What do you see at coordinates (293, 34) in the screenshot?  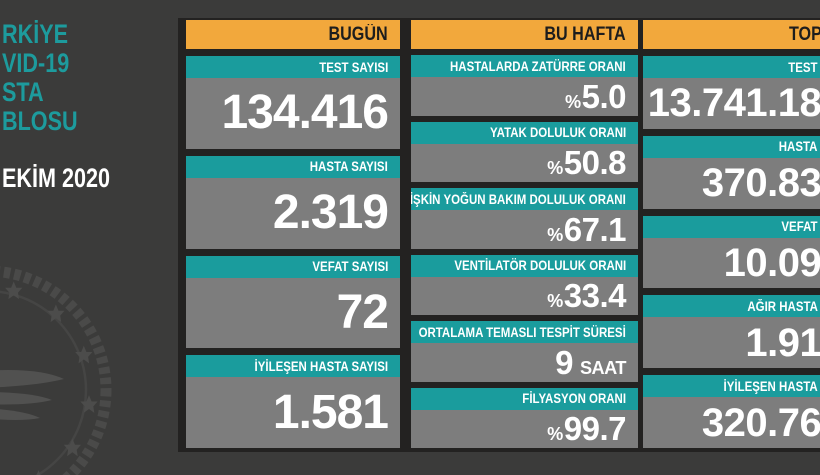 I see `column-header: BUGÜN` at bounding box center [293, 34].